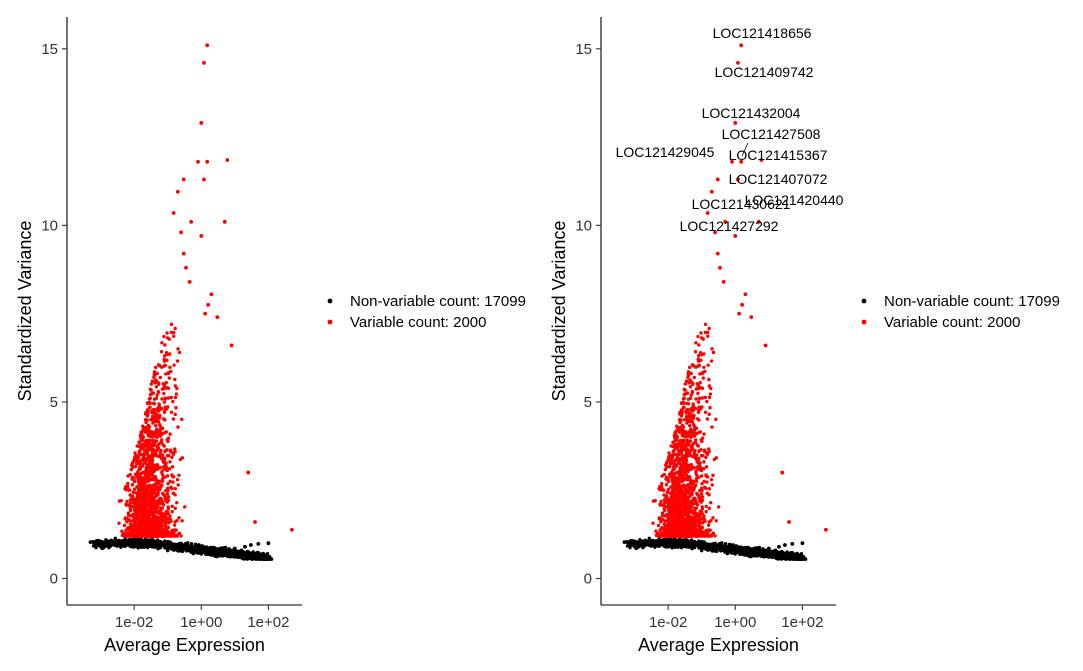  I want to click on x-tick-label: 1e+00, so click(735, 622).